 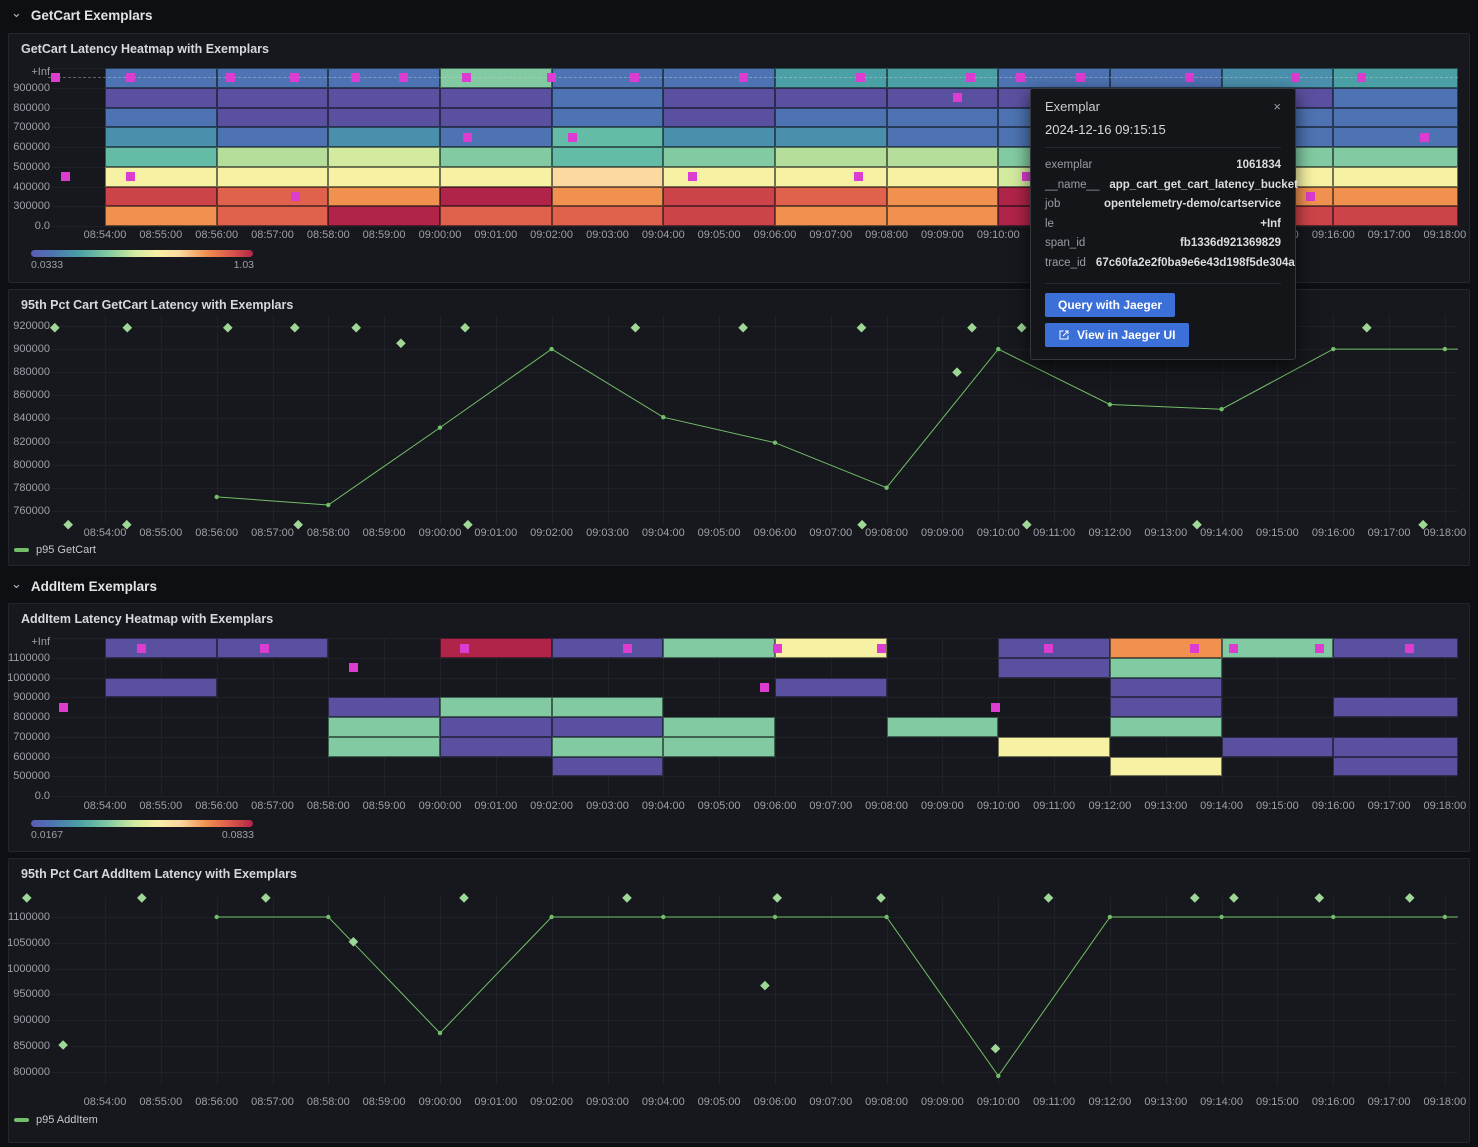 I want to click on series-legend: p95 GetCart, so click(x=55, y=550).